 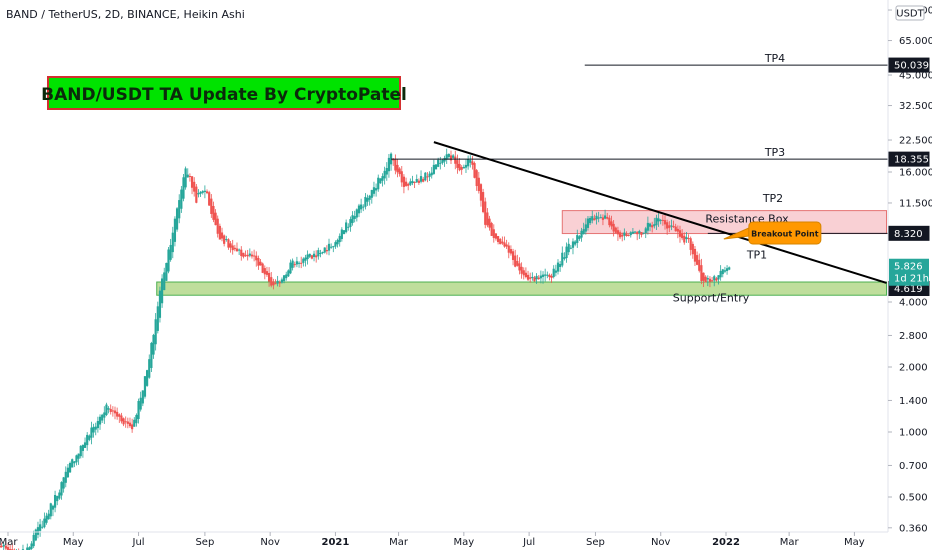 What do you see at coordinates (595, 542) in the screenshot?
I see `time-tick-label: Sep` at bounding box center [595, 542].